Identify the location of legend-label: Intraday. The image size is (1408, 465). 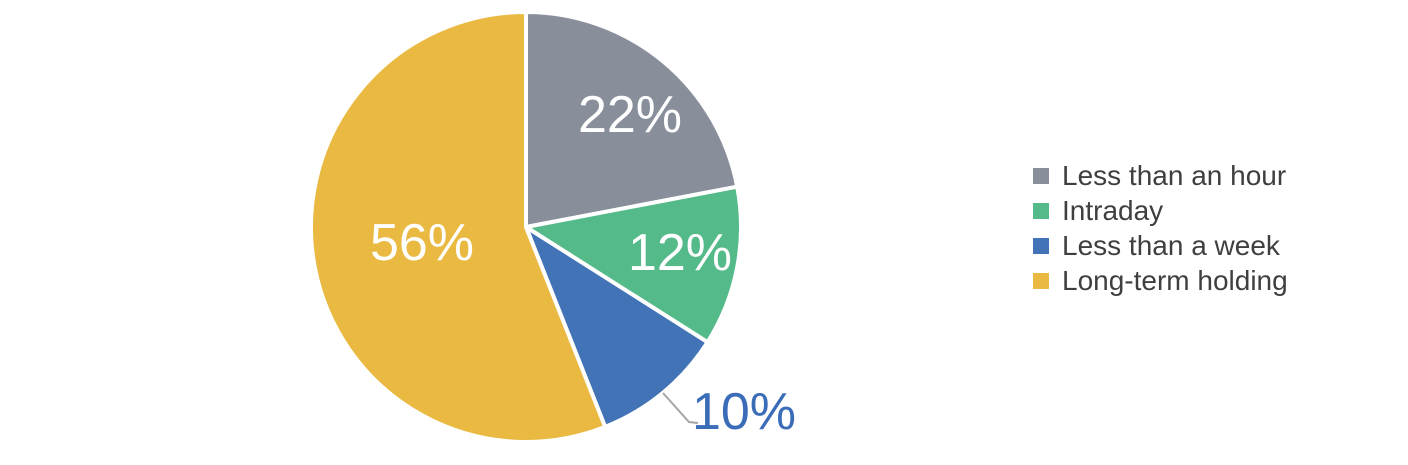
(1113, 210).